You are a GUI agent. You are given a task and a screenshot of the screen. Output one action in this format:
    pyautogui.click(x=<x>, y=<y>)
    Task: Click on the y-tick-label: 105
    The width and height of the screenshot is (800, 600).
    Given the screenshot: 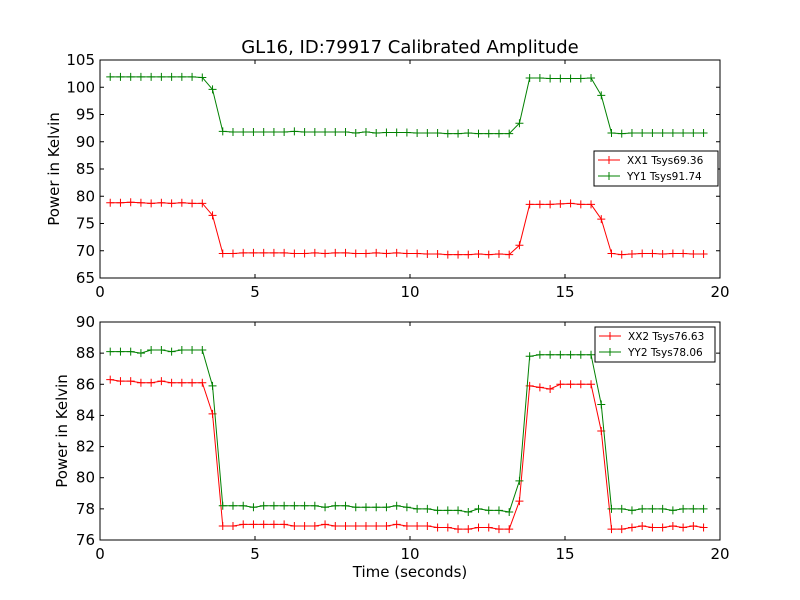 What is the action you would take?
    pyautogui.click(x=80, y=60)
    